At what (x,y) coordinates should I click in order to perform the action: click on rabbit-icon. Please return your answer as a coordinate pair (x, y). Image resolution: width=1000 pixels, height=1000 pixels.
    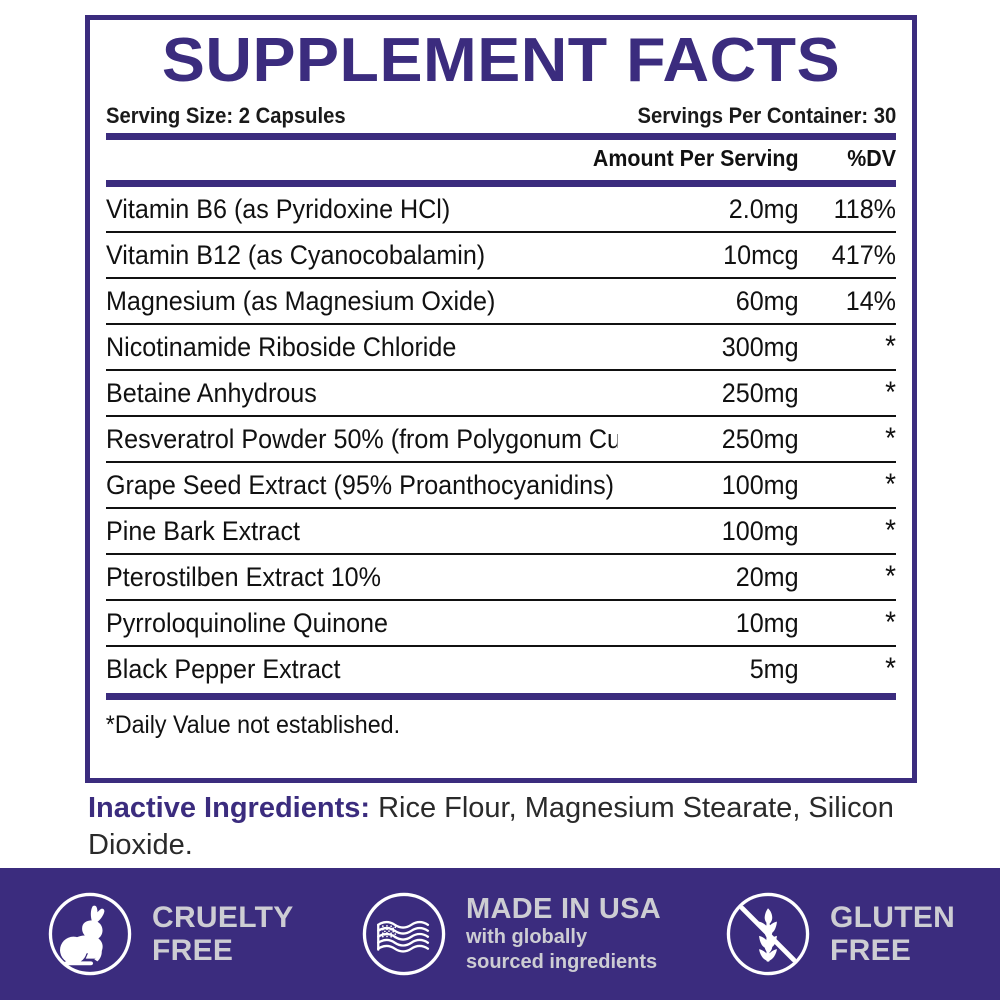
    Looking at the image, I should click on (90, 934).